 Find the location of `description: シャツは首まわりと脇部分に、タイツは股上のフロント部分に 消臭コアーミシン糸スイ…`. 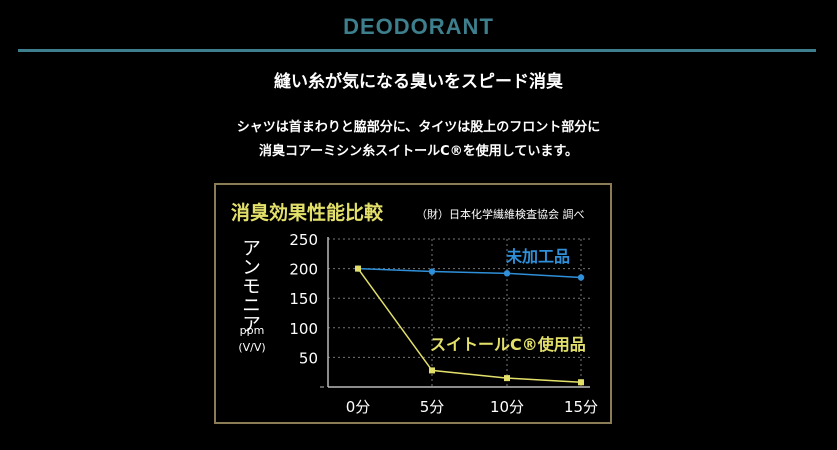

description: シャツは首まわりと脇部分に、タイツは股上のフロント部分に 消臭コアーミシン糸スイ… is located at coordinates (418, 140).